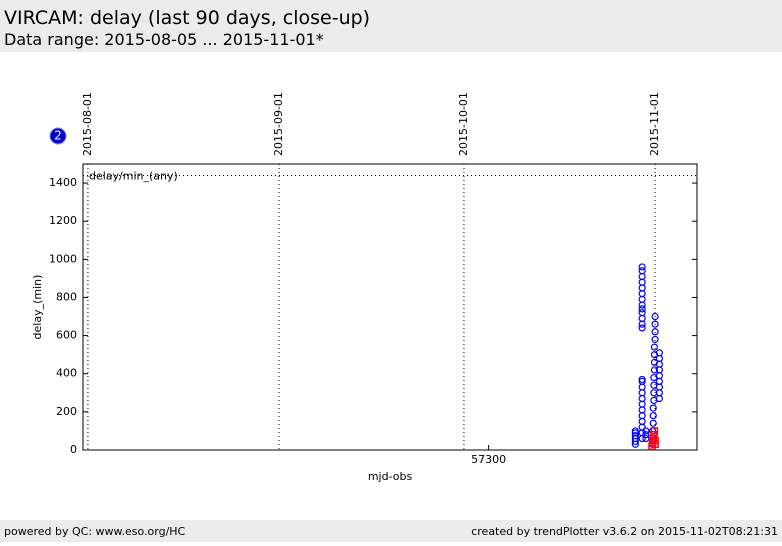 The image size is (782, 546). I want to click on page-title: VIRCAM: delay (last 90 days, close-up), so click(187, 18).